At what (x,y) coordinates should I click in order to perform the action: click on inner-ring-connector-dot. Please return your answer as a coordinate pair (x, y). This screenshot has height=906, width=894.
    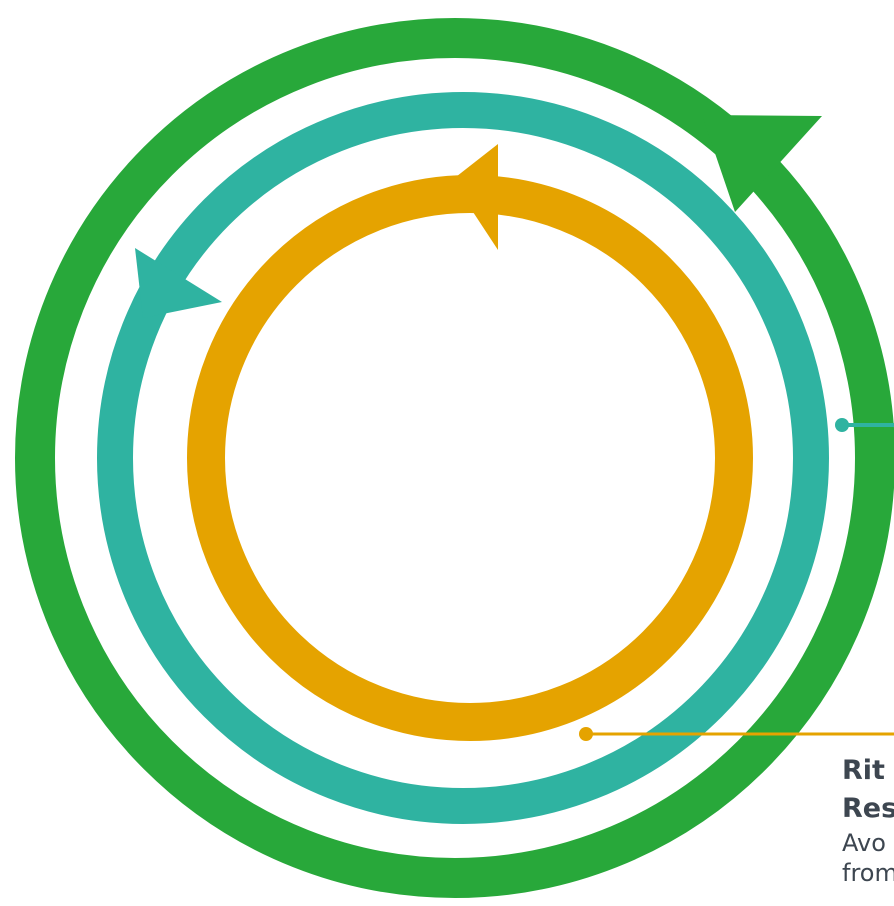
    Looking at the image, I should click on (586, 734).